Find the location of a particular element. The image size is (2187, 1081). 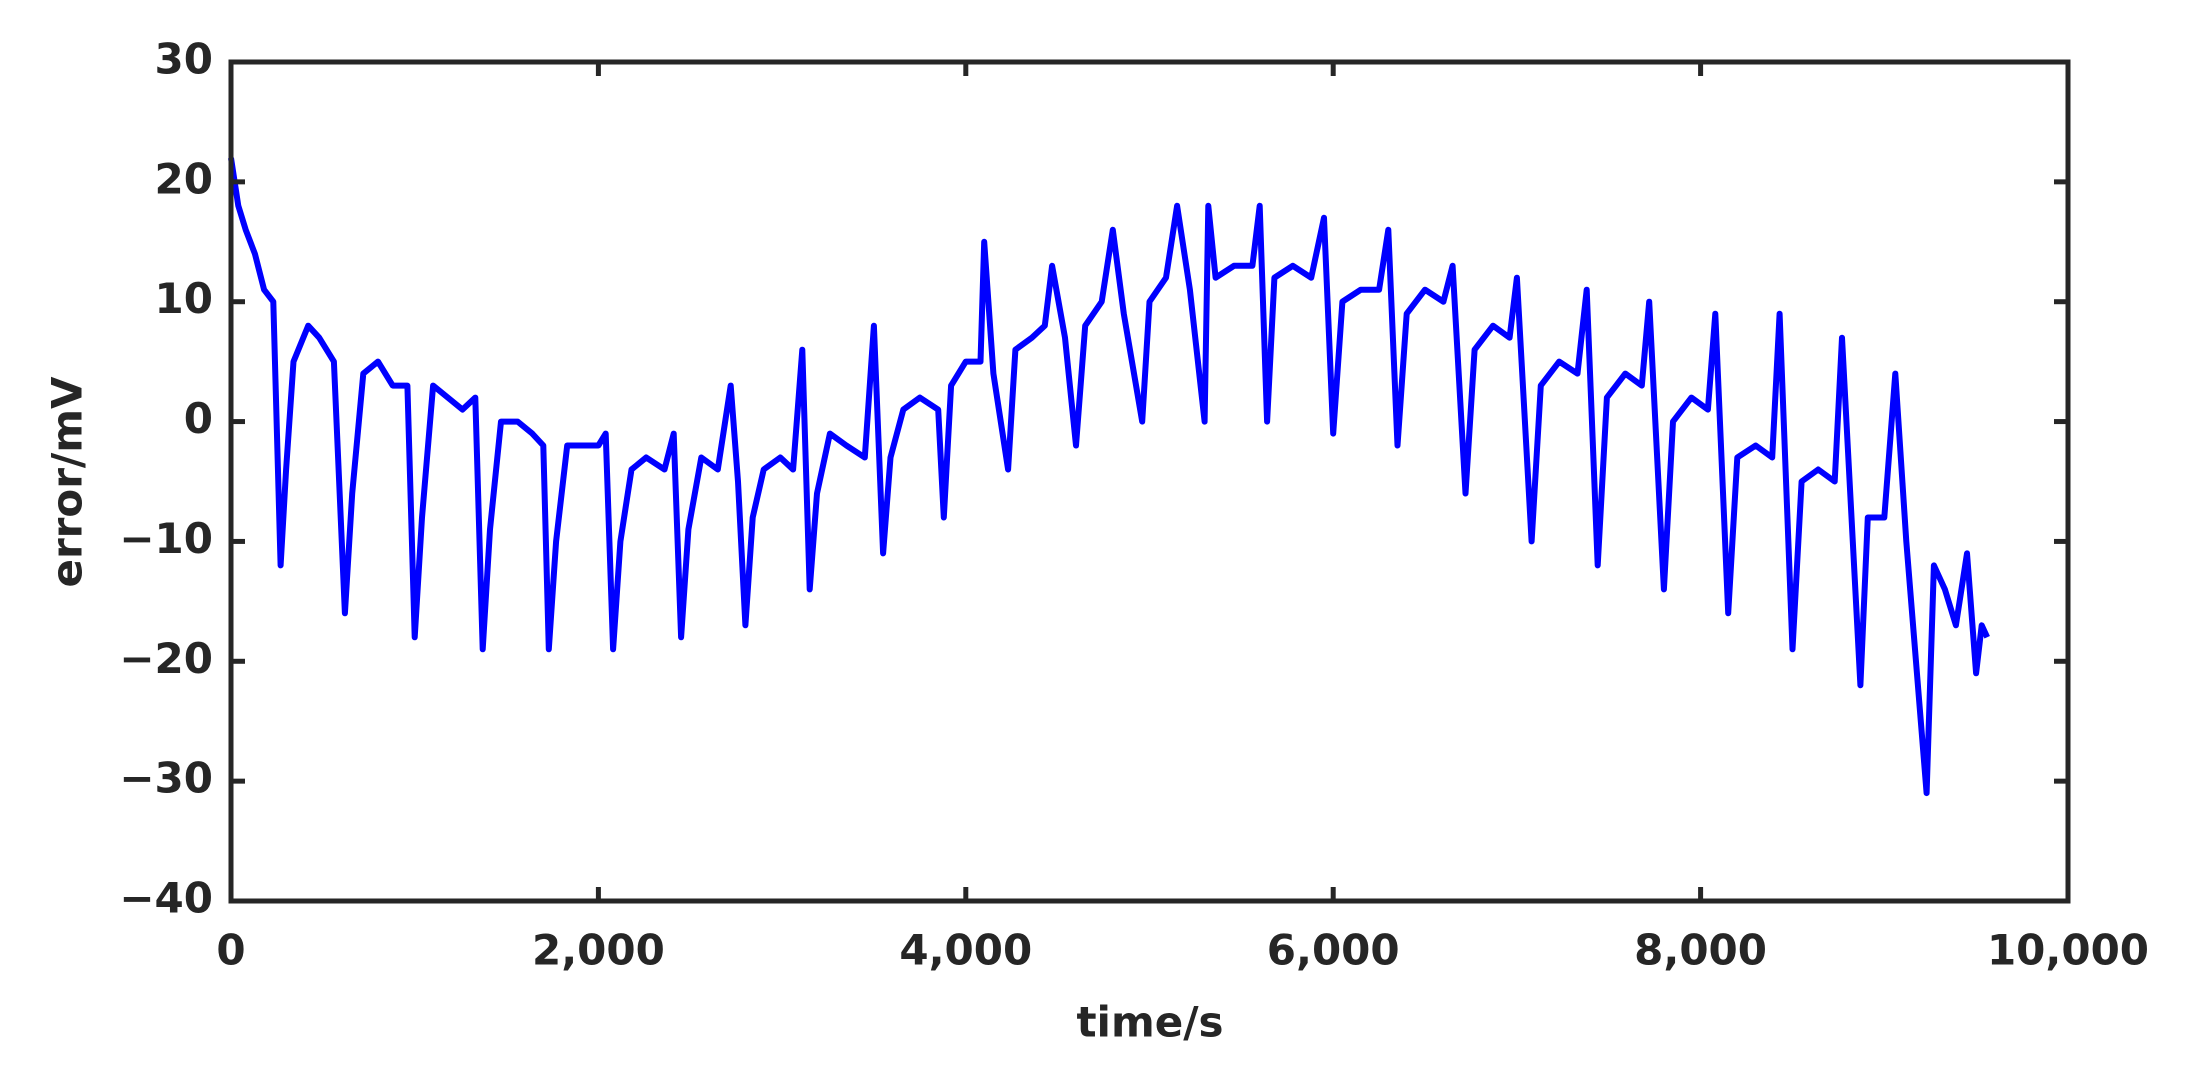

y-tick-label: 0 is located at coordinates (198, 418).